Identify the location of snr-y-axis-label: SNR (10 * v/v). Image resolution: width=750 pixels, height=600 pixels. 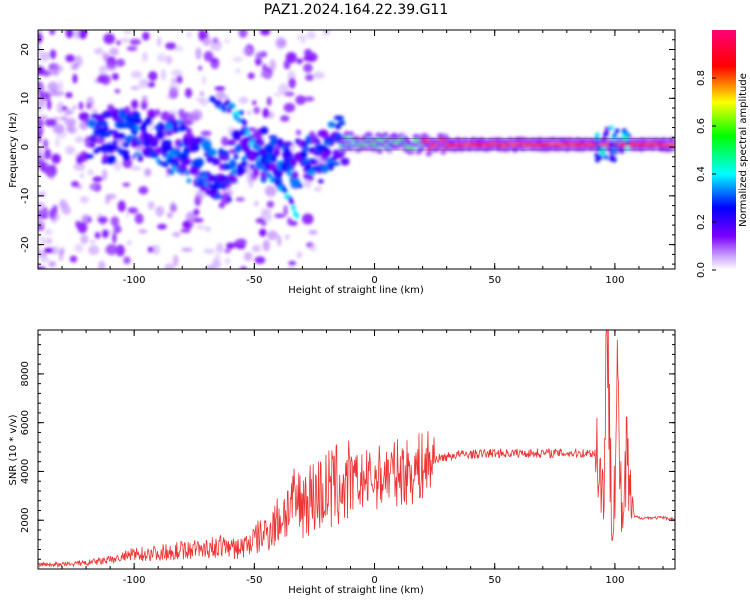
(13, 449).